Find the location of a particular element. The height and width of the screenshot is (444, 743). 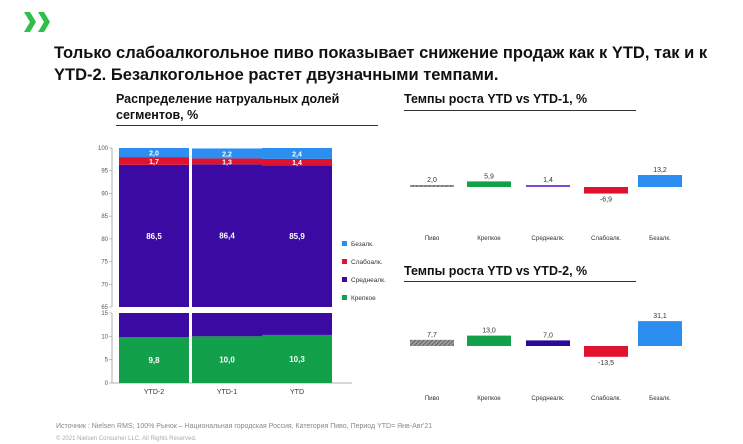

legend-entry: Крепкое is located at coordinates (363, 298).